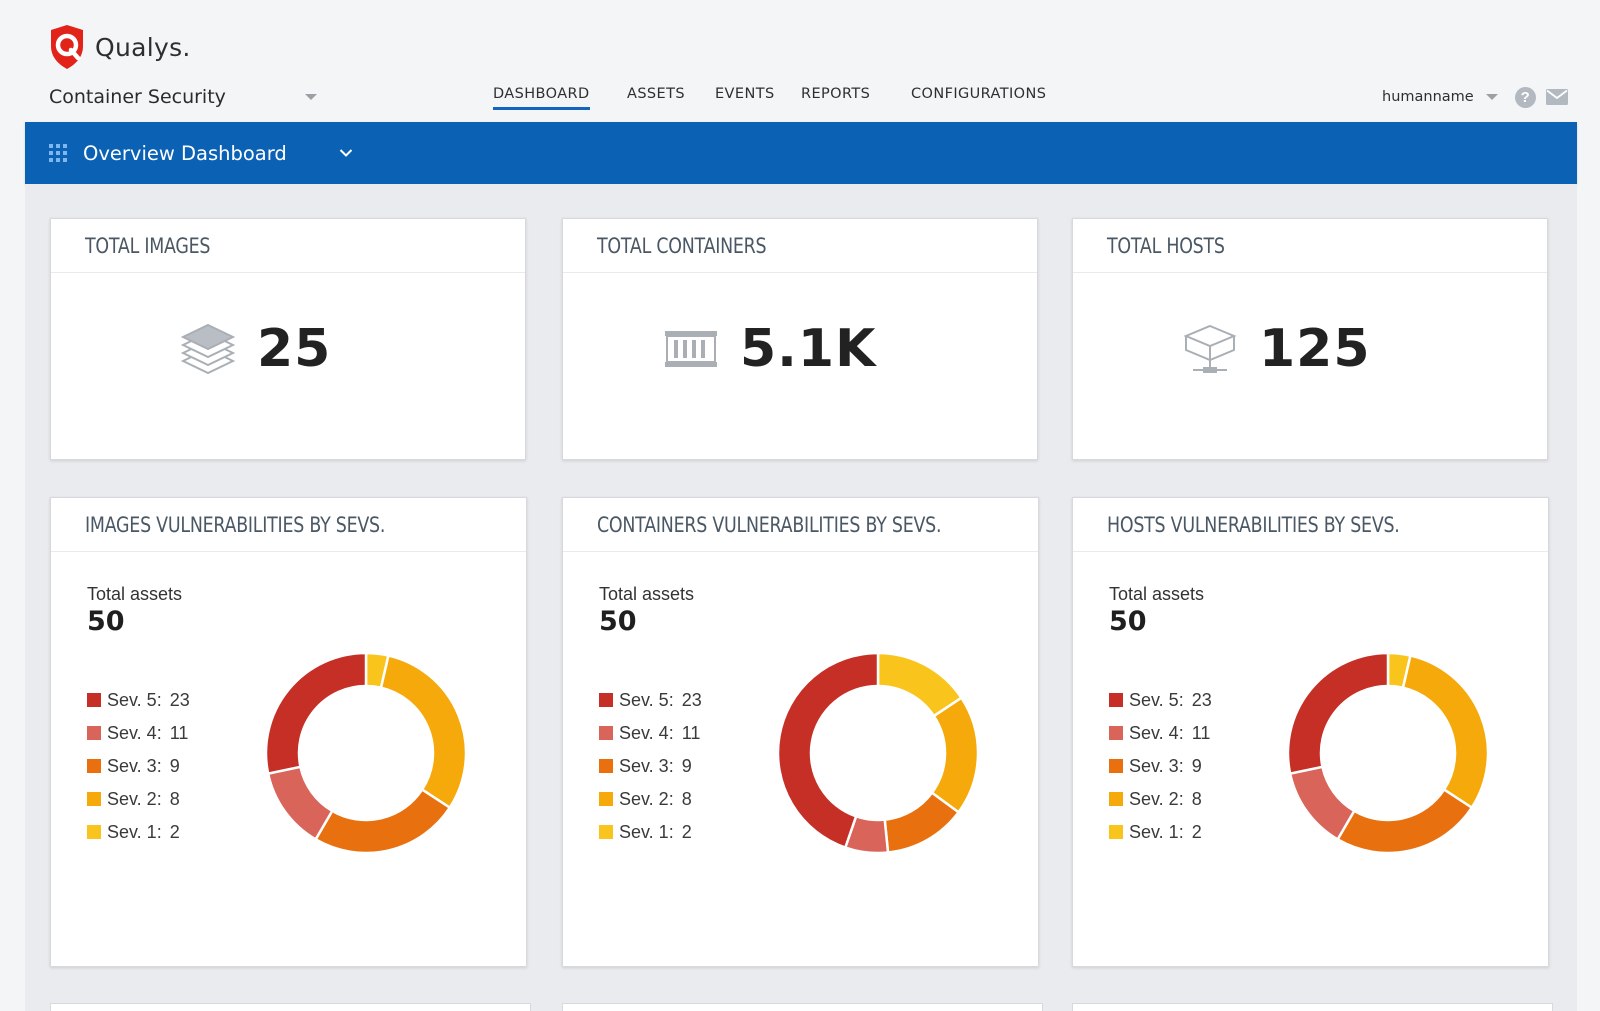  What do you see at coordinates (1491, 97) in the screenshot?
I see `user-caret-icon` at bounding box center [1491, 97].